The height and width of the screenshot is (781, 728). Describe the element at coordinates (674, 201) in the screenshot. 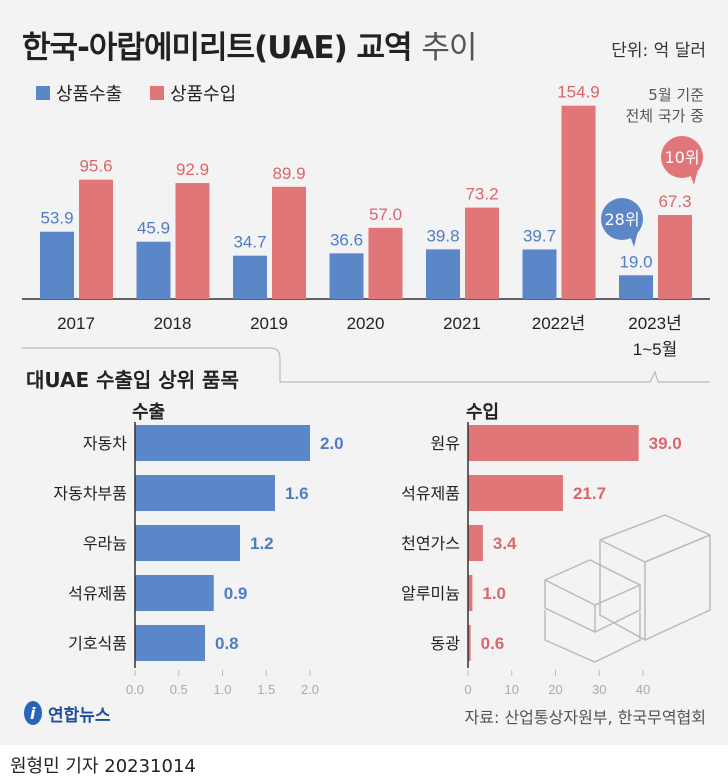

I see `data-label: 67.3` at that location.